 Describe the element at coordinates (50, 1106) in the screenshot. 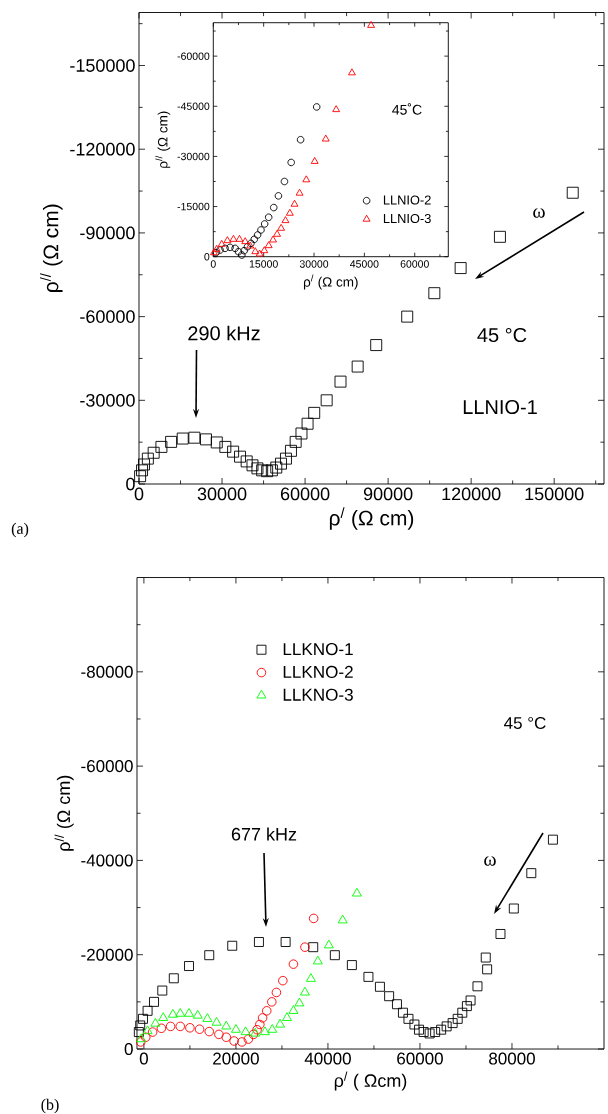

I see `text: (b)` at that location.